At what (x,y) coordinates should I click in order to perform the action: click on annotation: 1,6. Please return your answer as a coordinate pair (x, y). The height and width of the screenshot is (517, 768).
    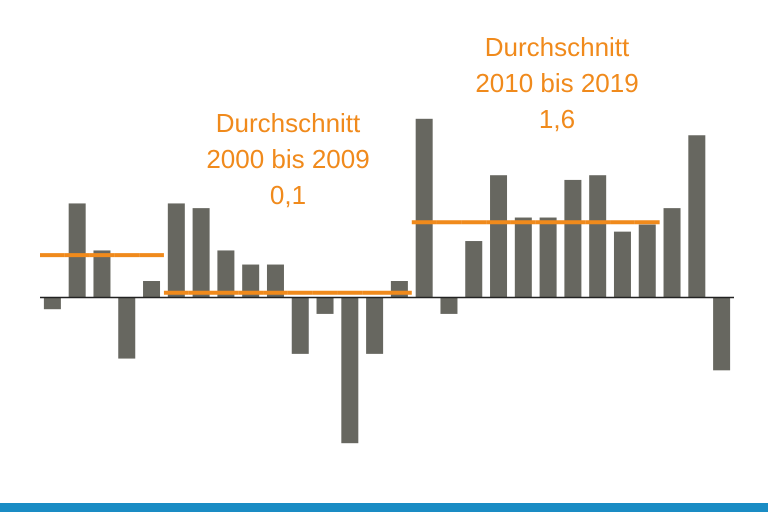
    Looking at the image, I should click on (557, 119).